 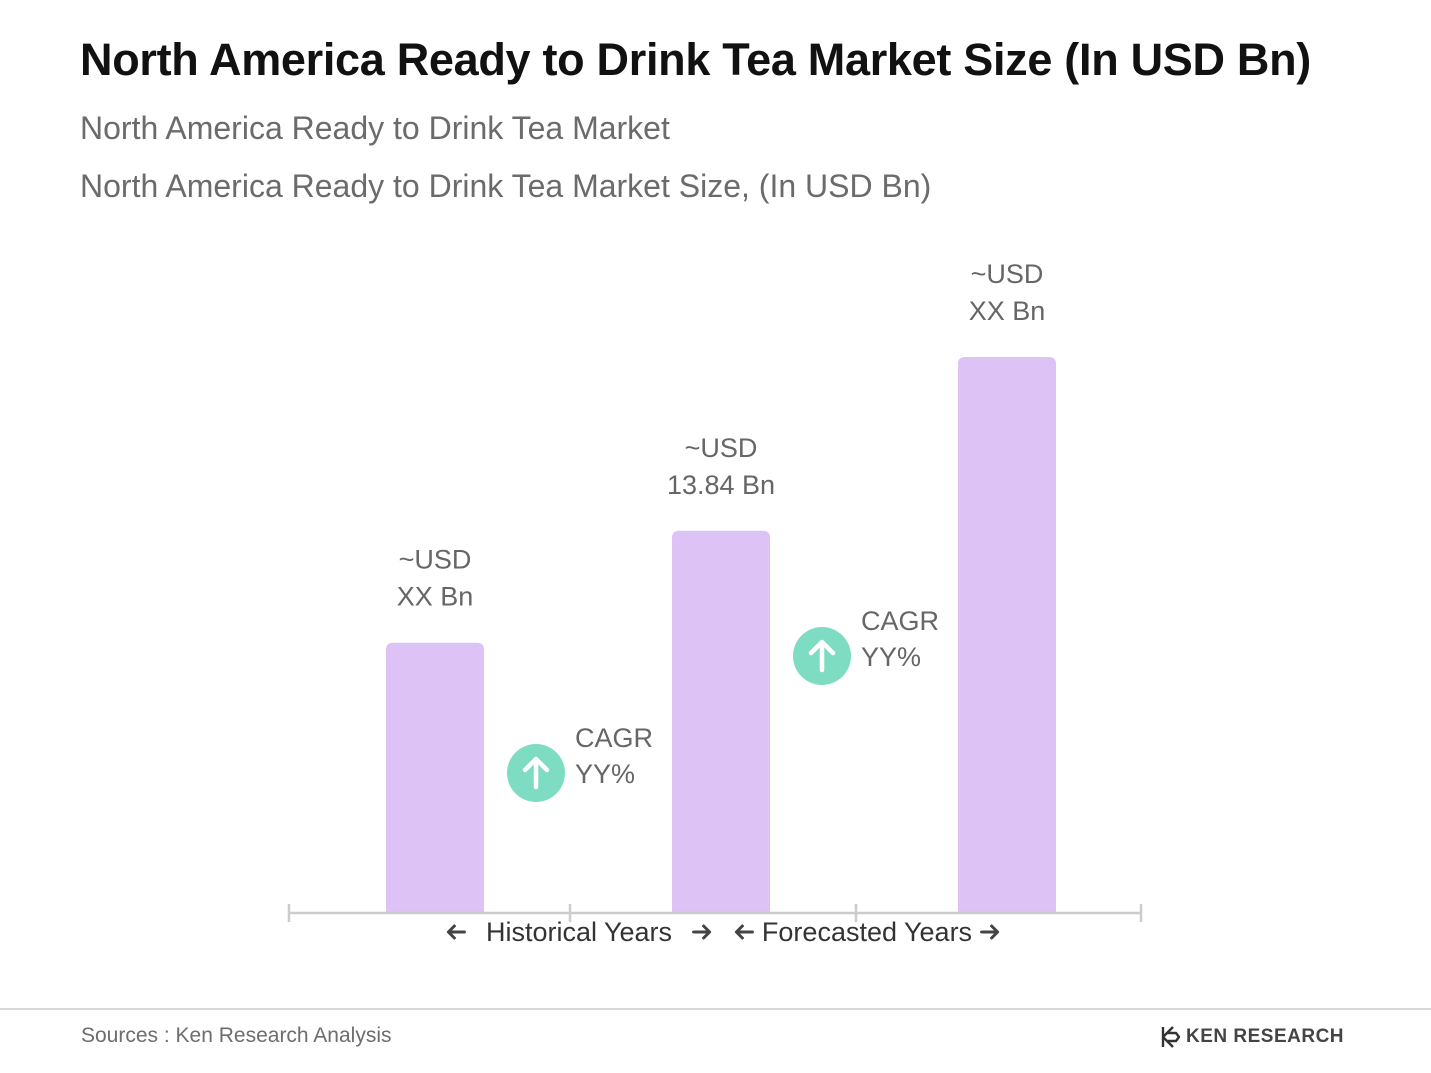 What do you see at coordinates (579, 932) in the screenshot?
I see `axis-segment-label: Historical Years` at bounding box center [579, 932].